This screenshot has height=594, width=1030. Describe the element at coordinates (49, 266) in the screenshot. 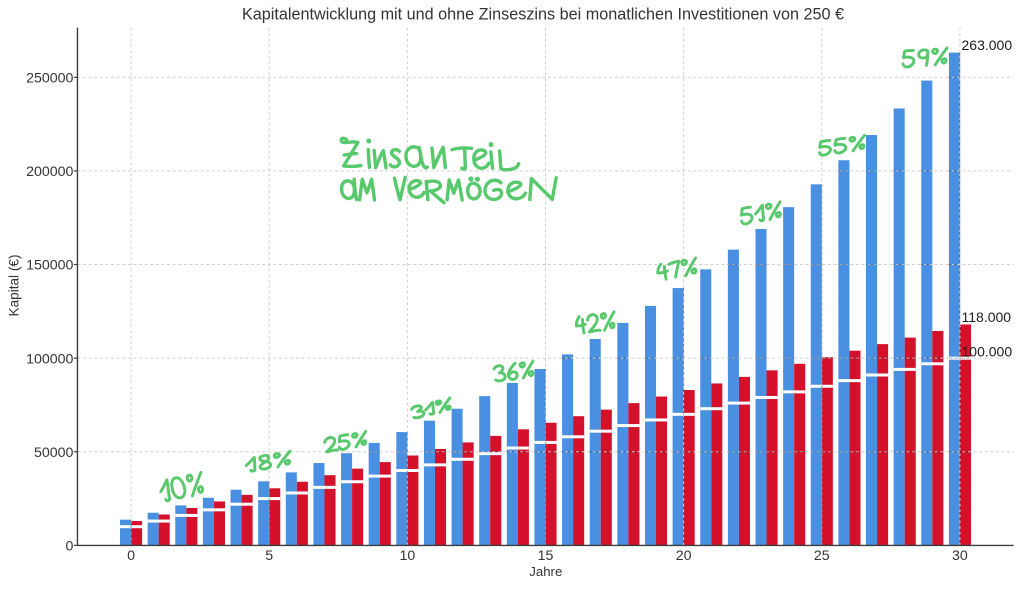

I see `svg-text: 150000` at that location.